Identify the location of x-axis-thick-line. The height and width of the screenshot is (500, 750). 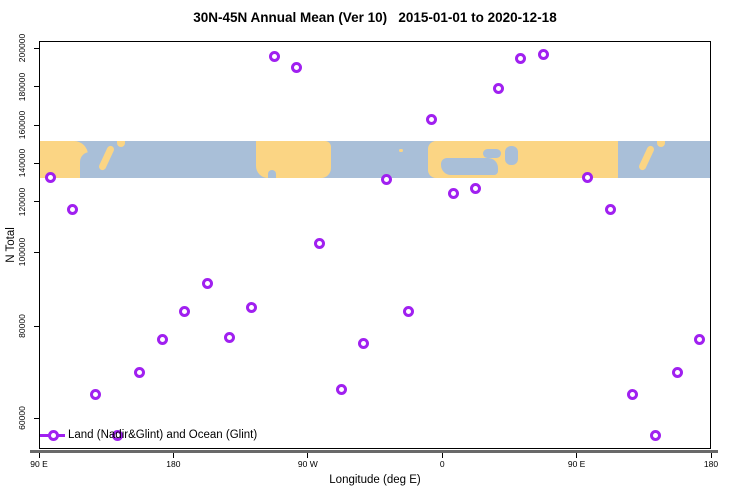
(374, 451).